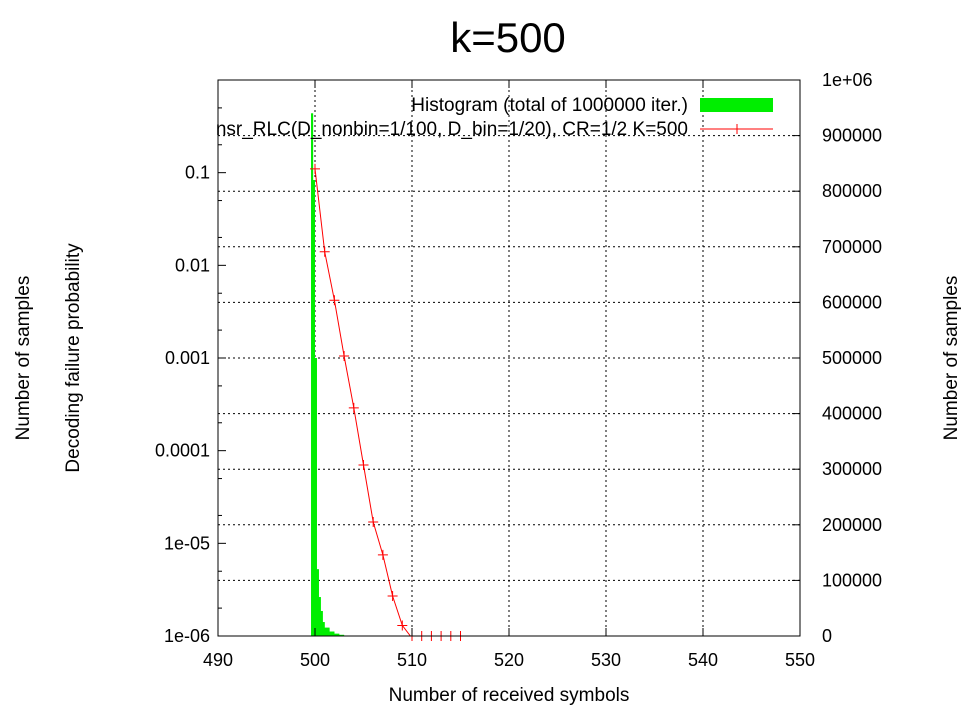  I want to click on histogram-series, so click(330, 375).